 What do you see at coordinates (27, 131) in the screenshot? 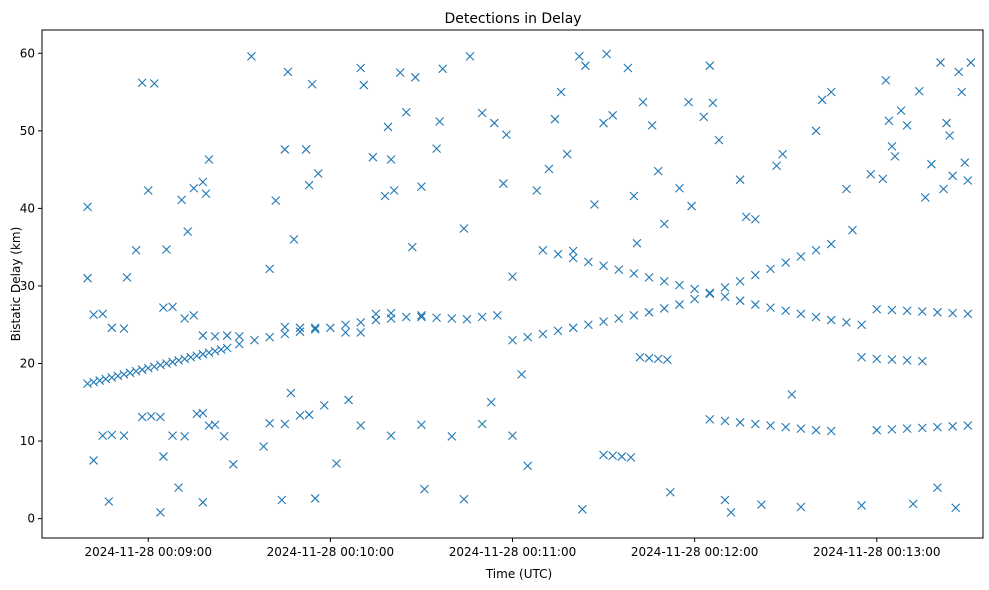
I see `y-tick-label: 50` at bounding box center [27, 131].